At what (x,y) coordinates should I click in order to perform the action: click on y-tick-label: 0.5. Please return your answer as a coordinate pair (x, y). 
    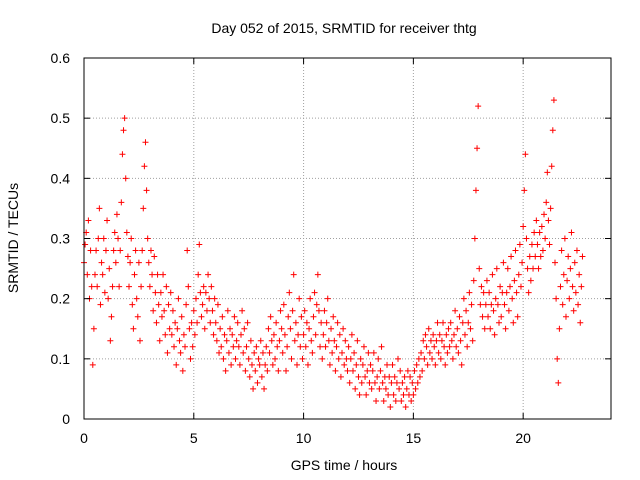
    Looking at the image, I should click on (61, 118).